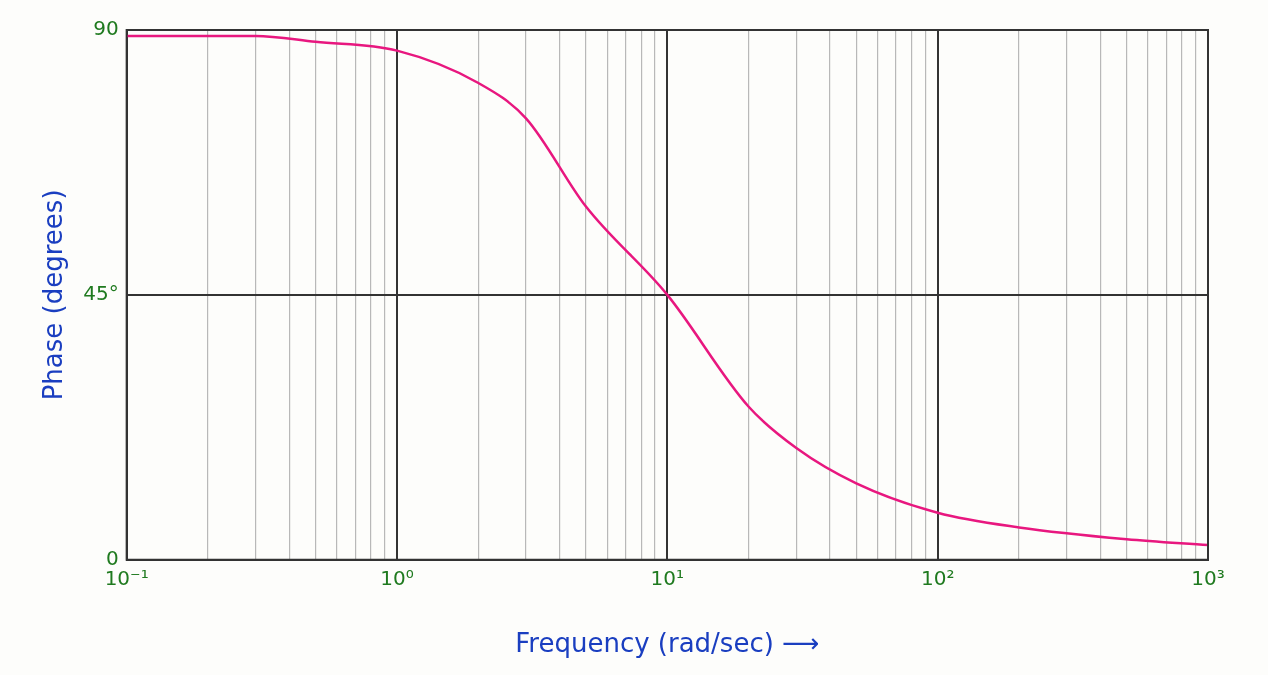  I want to click on y-axis-title: Phase (degrees), so click(53, 295).